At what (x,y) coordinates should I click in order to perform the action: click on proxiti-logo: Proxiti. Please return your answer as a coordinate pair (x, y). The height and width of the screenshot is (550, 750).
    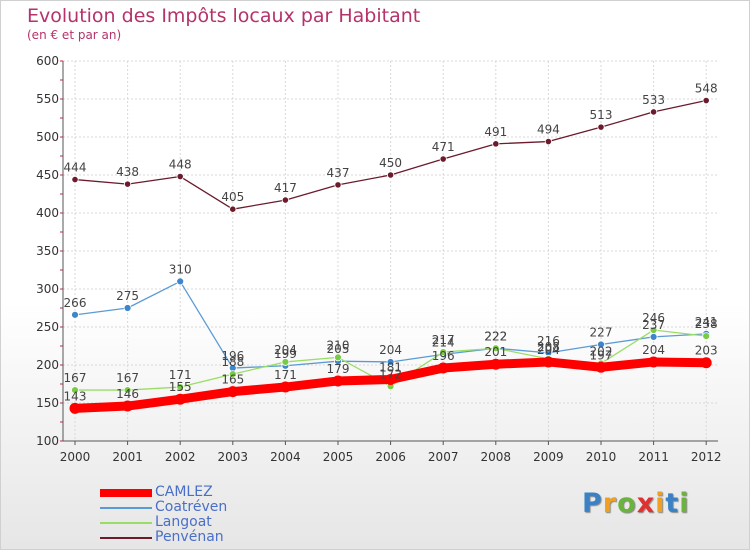
    Looking at the image, I should click on (636, 503).